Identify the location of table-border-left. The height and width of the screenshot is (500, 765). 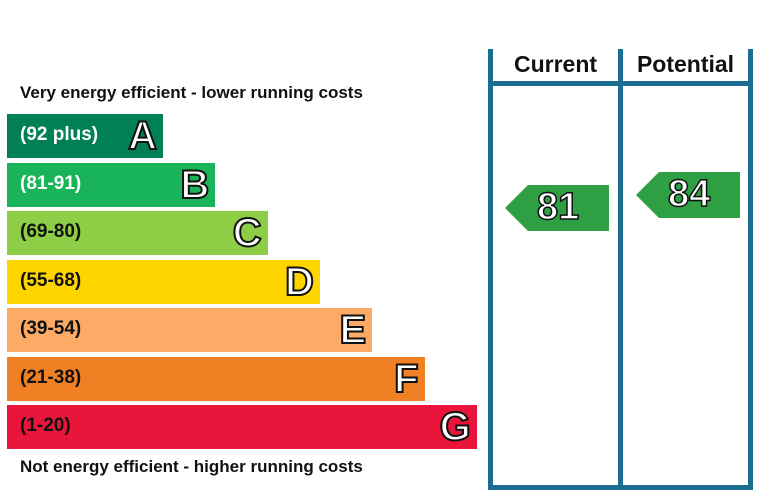
(490, 269).